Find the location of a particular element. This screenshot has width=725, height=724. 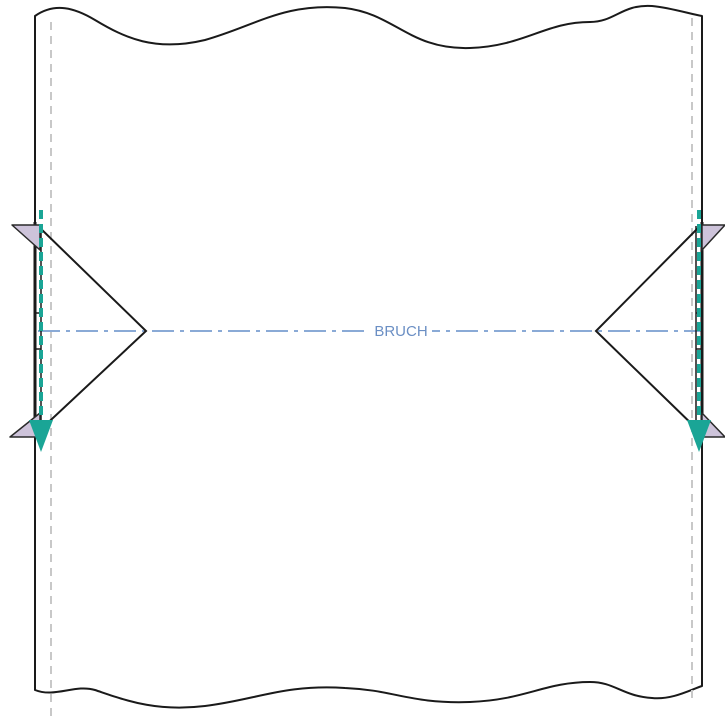

fold-label: BRUCH is located at coordinates (400, 331).